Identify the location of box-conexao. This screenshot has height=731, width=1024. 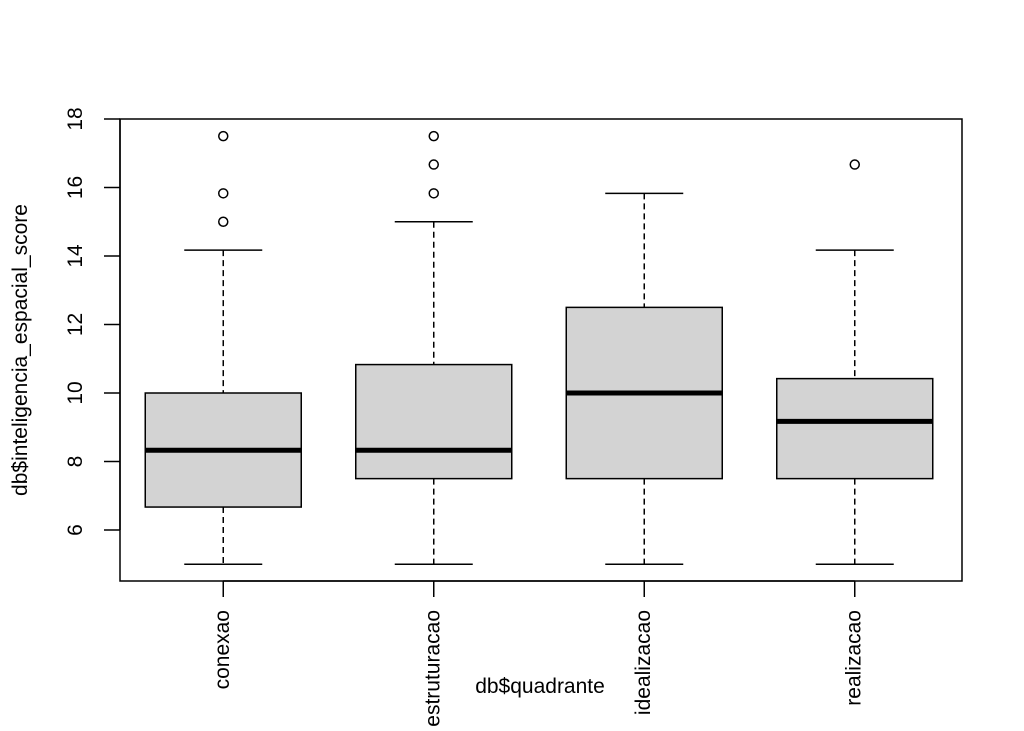
(223, 347).